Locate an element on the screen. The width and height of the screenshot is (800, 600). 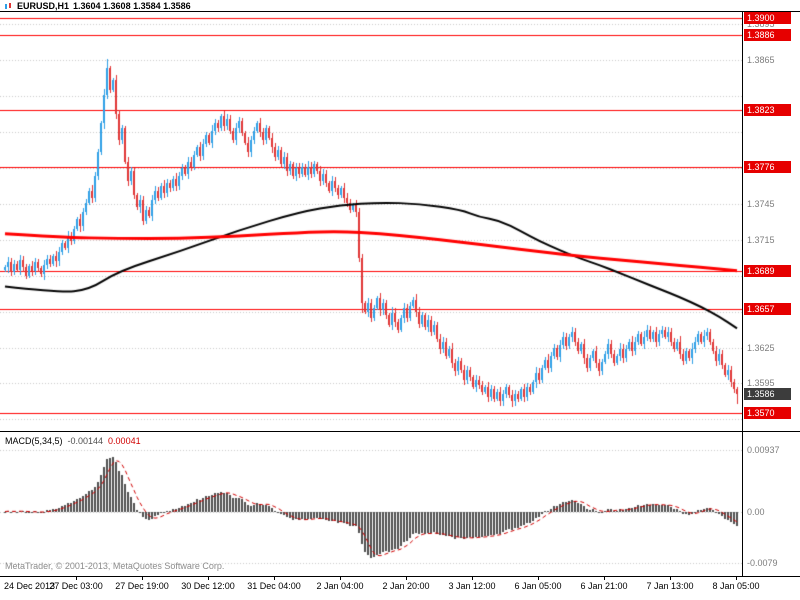
macd-name: MACD(5,34,5) is located at coordinates (34, 441).